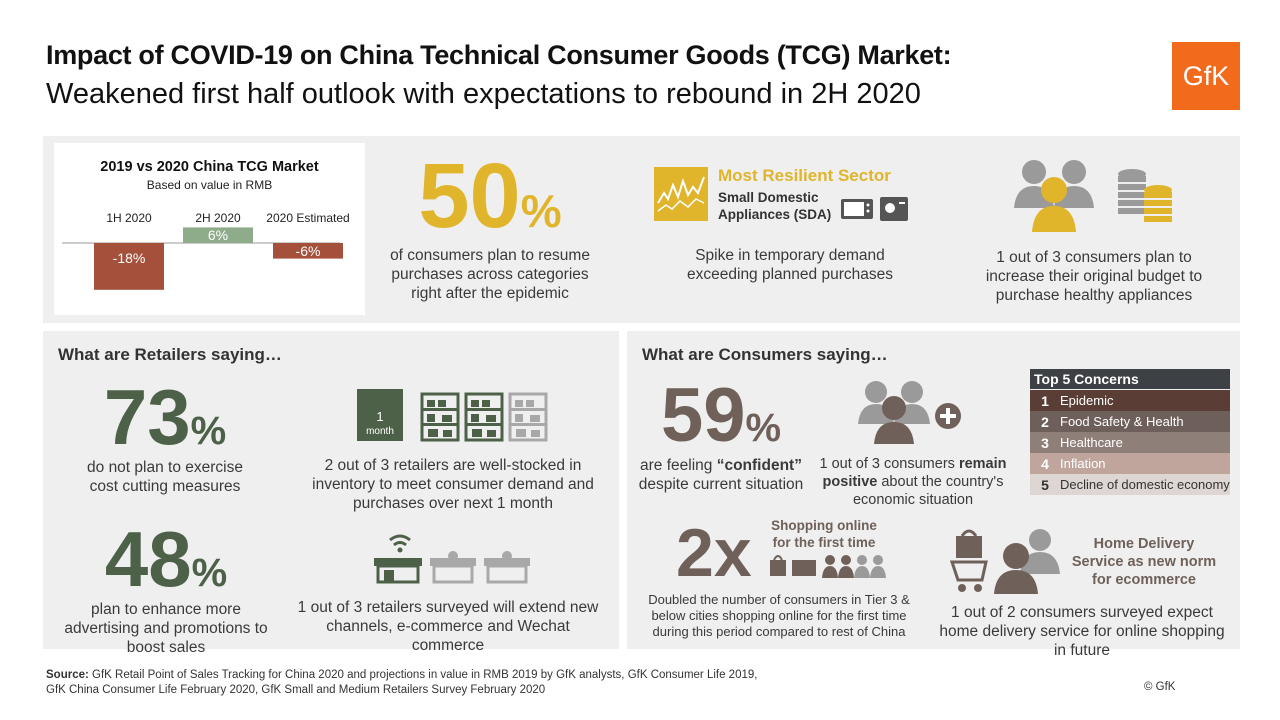  Describe the element at coordinates (1045, 421) in the screenshot. I see `concern-number: 2` at that location.